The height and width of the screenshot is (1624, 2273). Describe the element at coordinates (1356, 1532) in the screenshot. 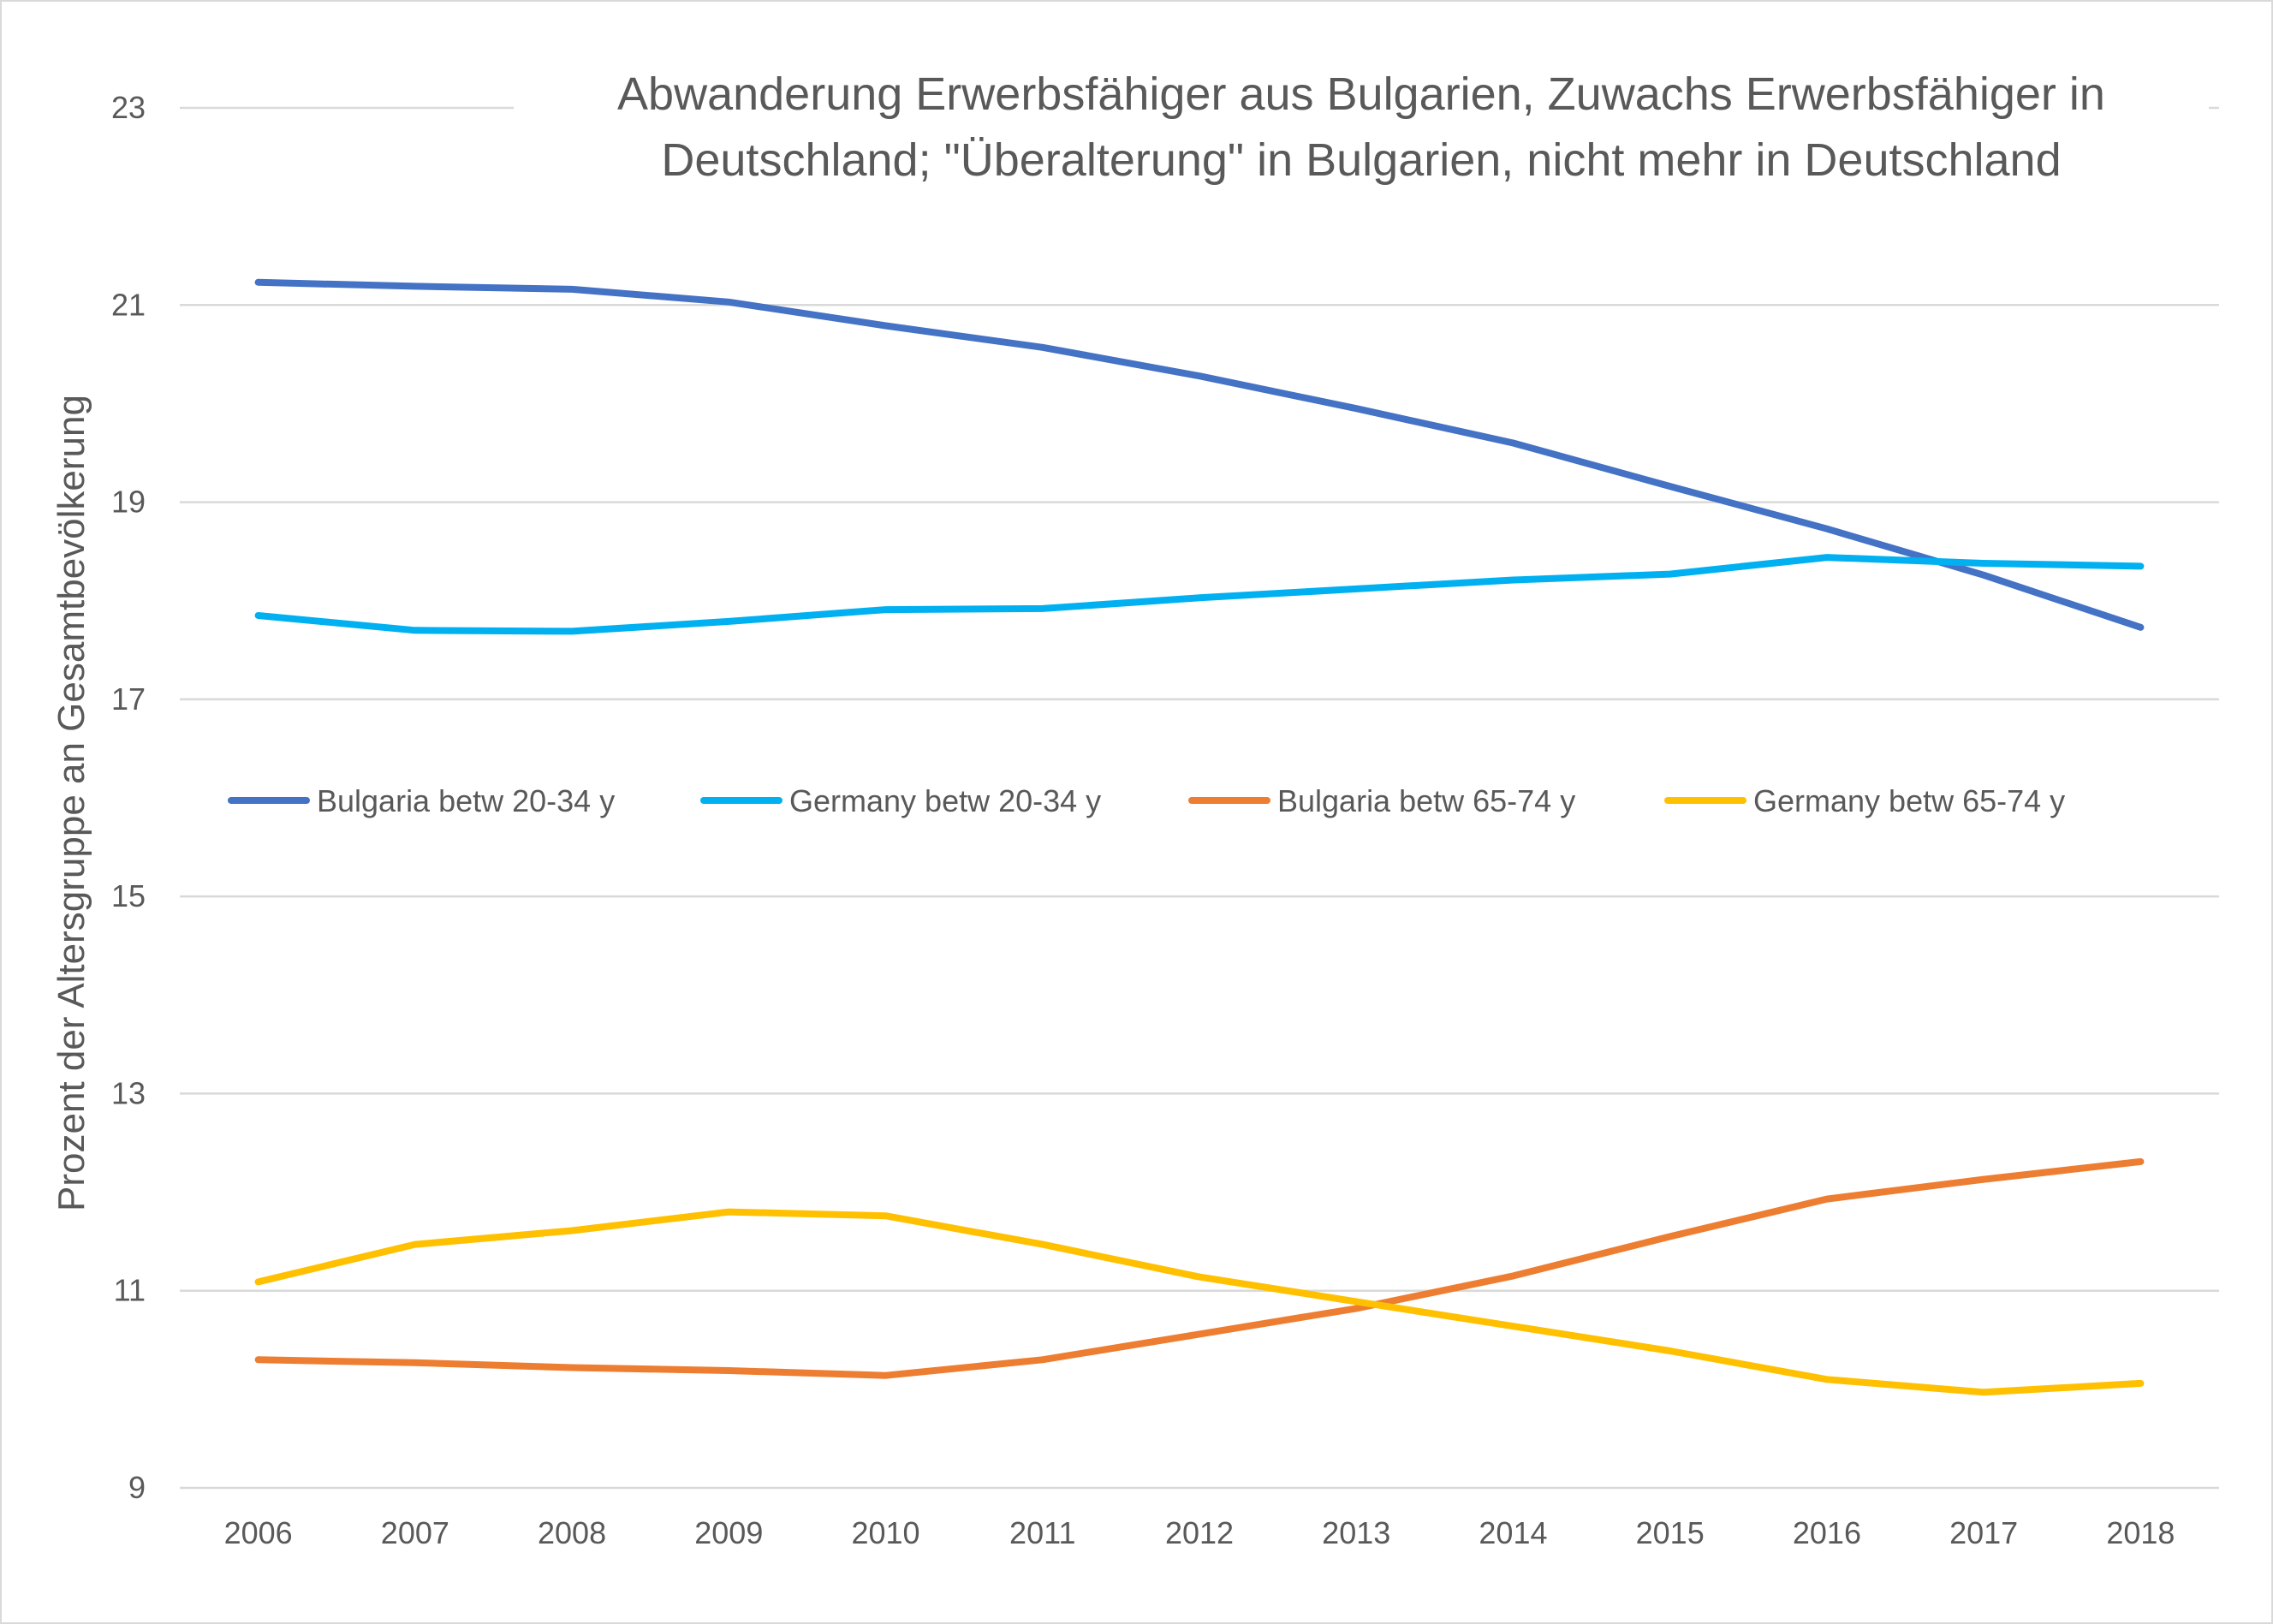

I see `x-tick-label: 2013` at that location.